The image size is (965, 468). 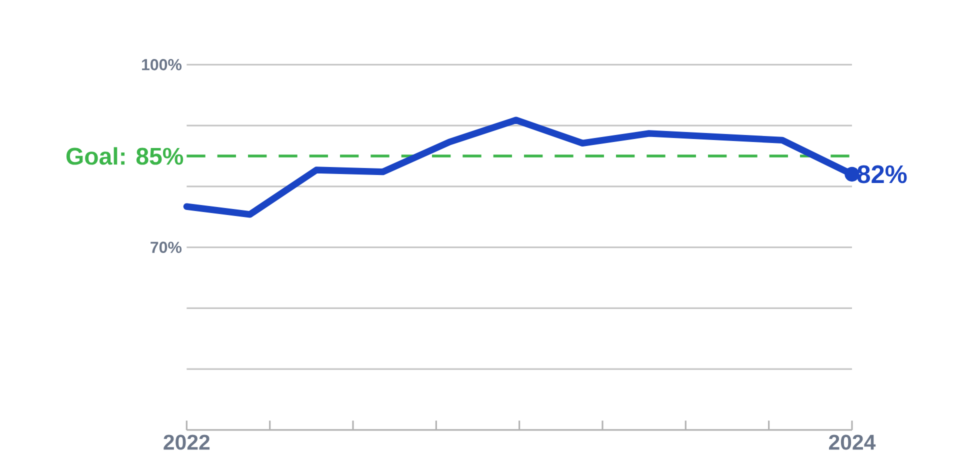 What do you see at coordinates (187, 442) in the screenshot?
I see `x-tick-label: 2022` at bounding box center [187, 442].